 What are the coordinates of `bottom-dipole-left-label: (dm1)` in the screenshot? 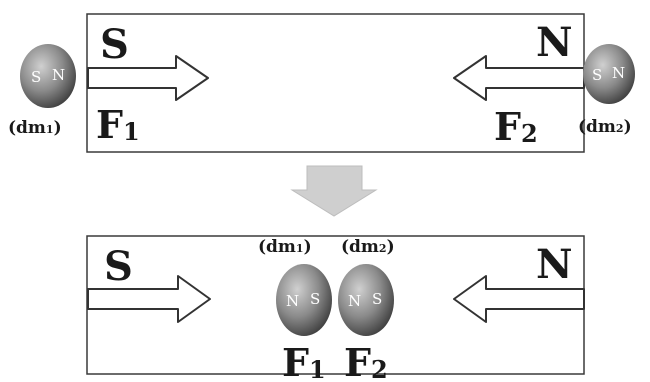 It's located at (285, 247).